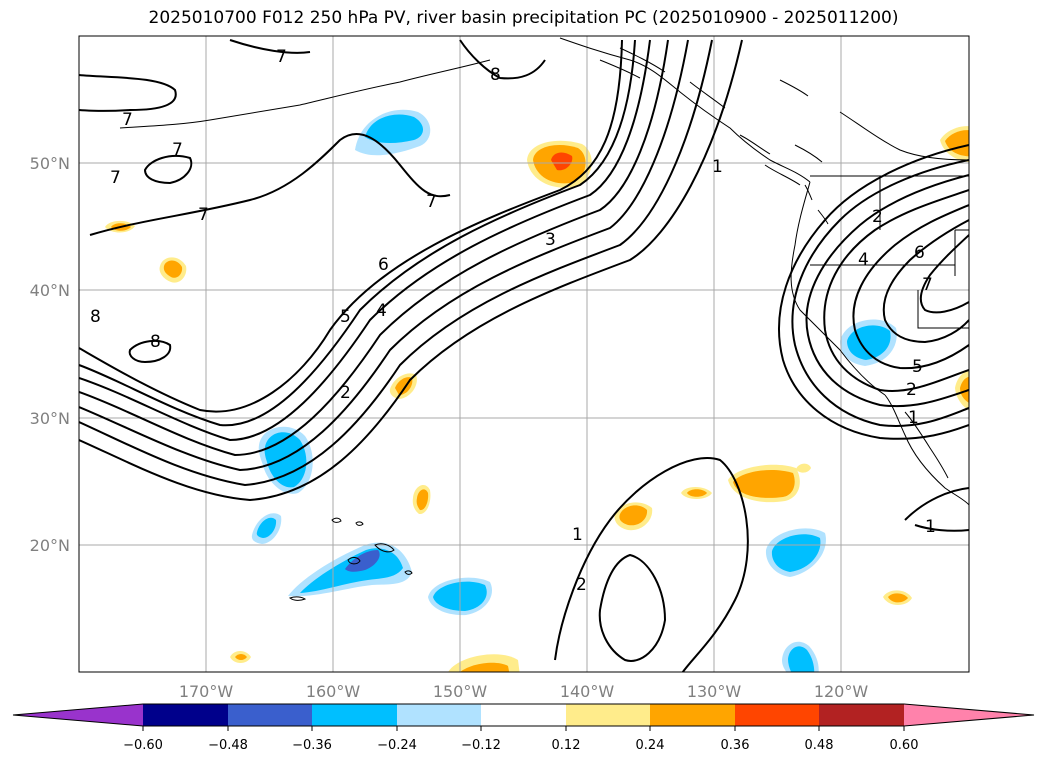 This screenshot has width=1047, height=765. I want to click on colorbar-tick-label: −0.60, so click(143, 745).